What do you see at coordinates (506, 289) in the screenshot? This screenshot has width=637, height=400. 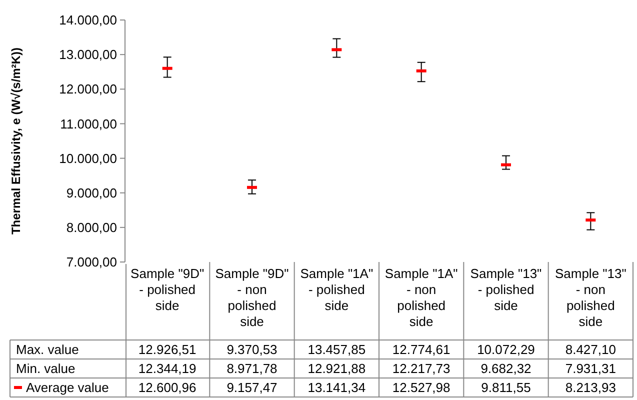 I see `x-tick-label: Sample "13" - polished side` at bounding box center [506, 289].